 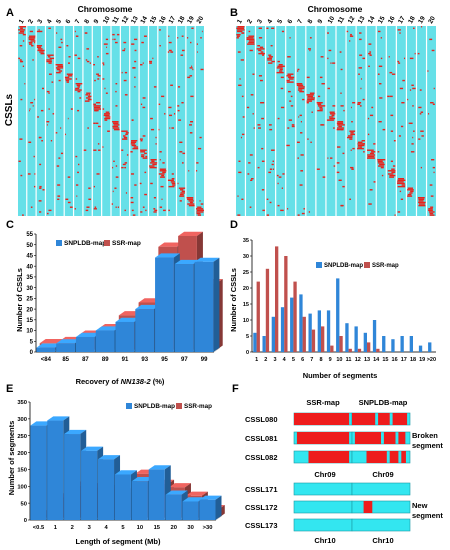 I want to click on y-tick-label: 50, so click(x=24, y=504).